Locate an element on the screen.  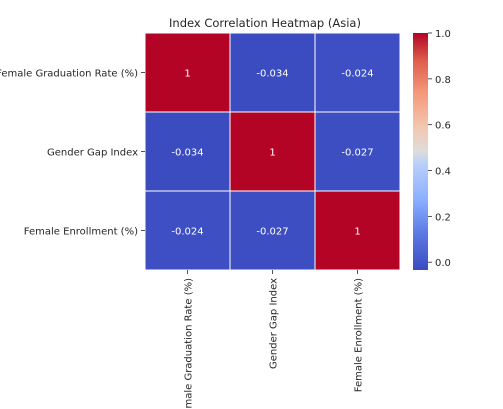
x-tick-label: Gender Gap Index is located at coordinates (274, 323).